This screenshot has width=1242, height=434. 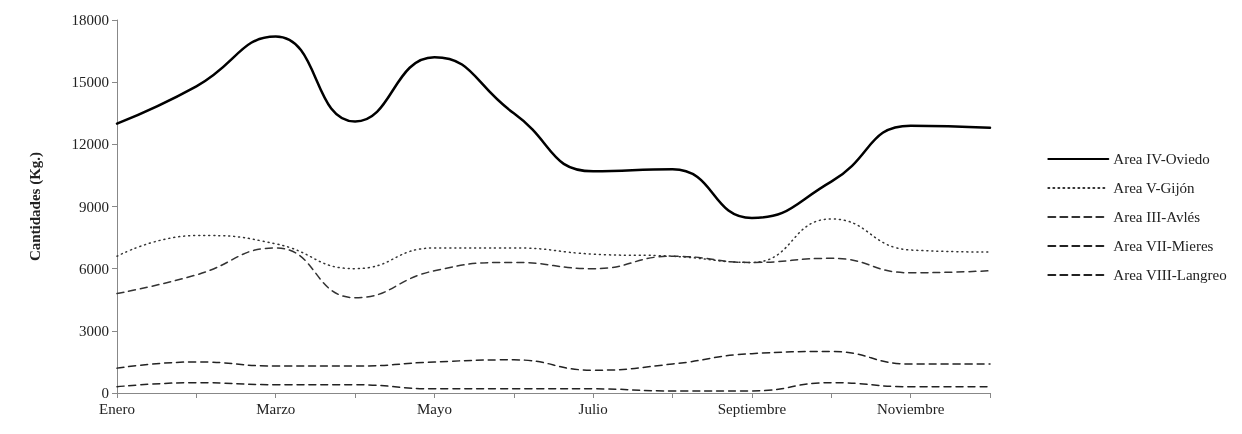 What do you see at coordinates (90, 144) in the screenshot?
I see `y-tick-label: 12000` at bounding box center [90, 144].